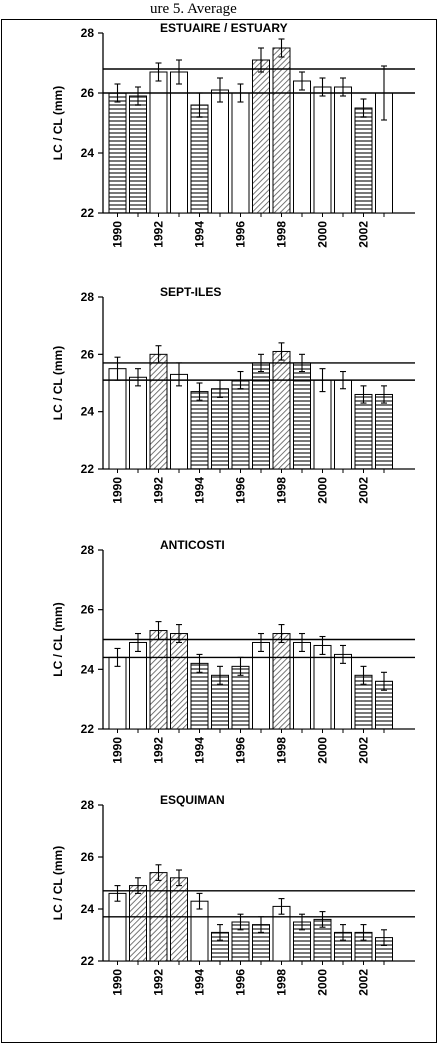 Image resolution: width=440 pixels, height=1045 pixels. I want to click on chart-title: ESTUAIRE / ESTUARY, so click(224, 28).